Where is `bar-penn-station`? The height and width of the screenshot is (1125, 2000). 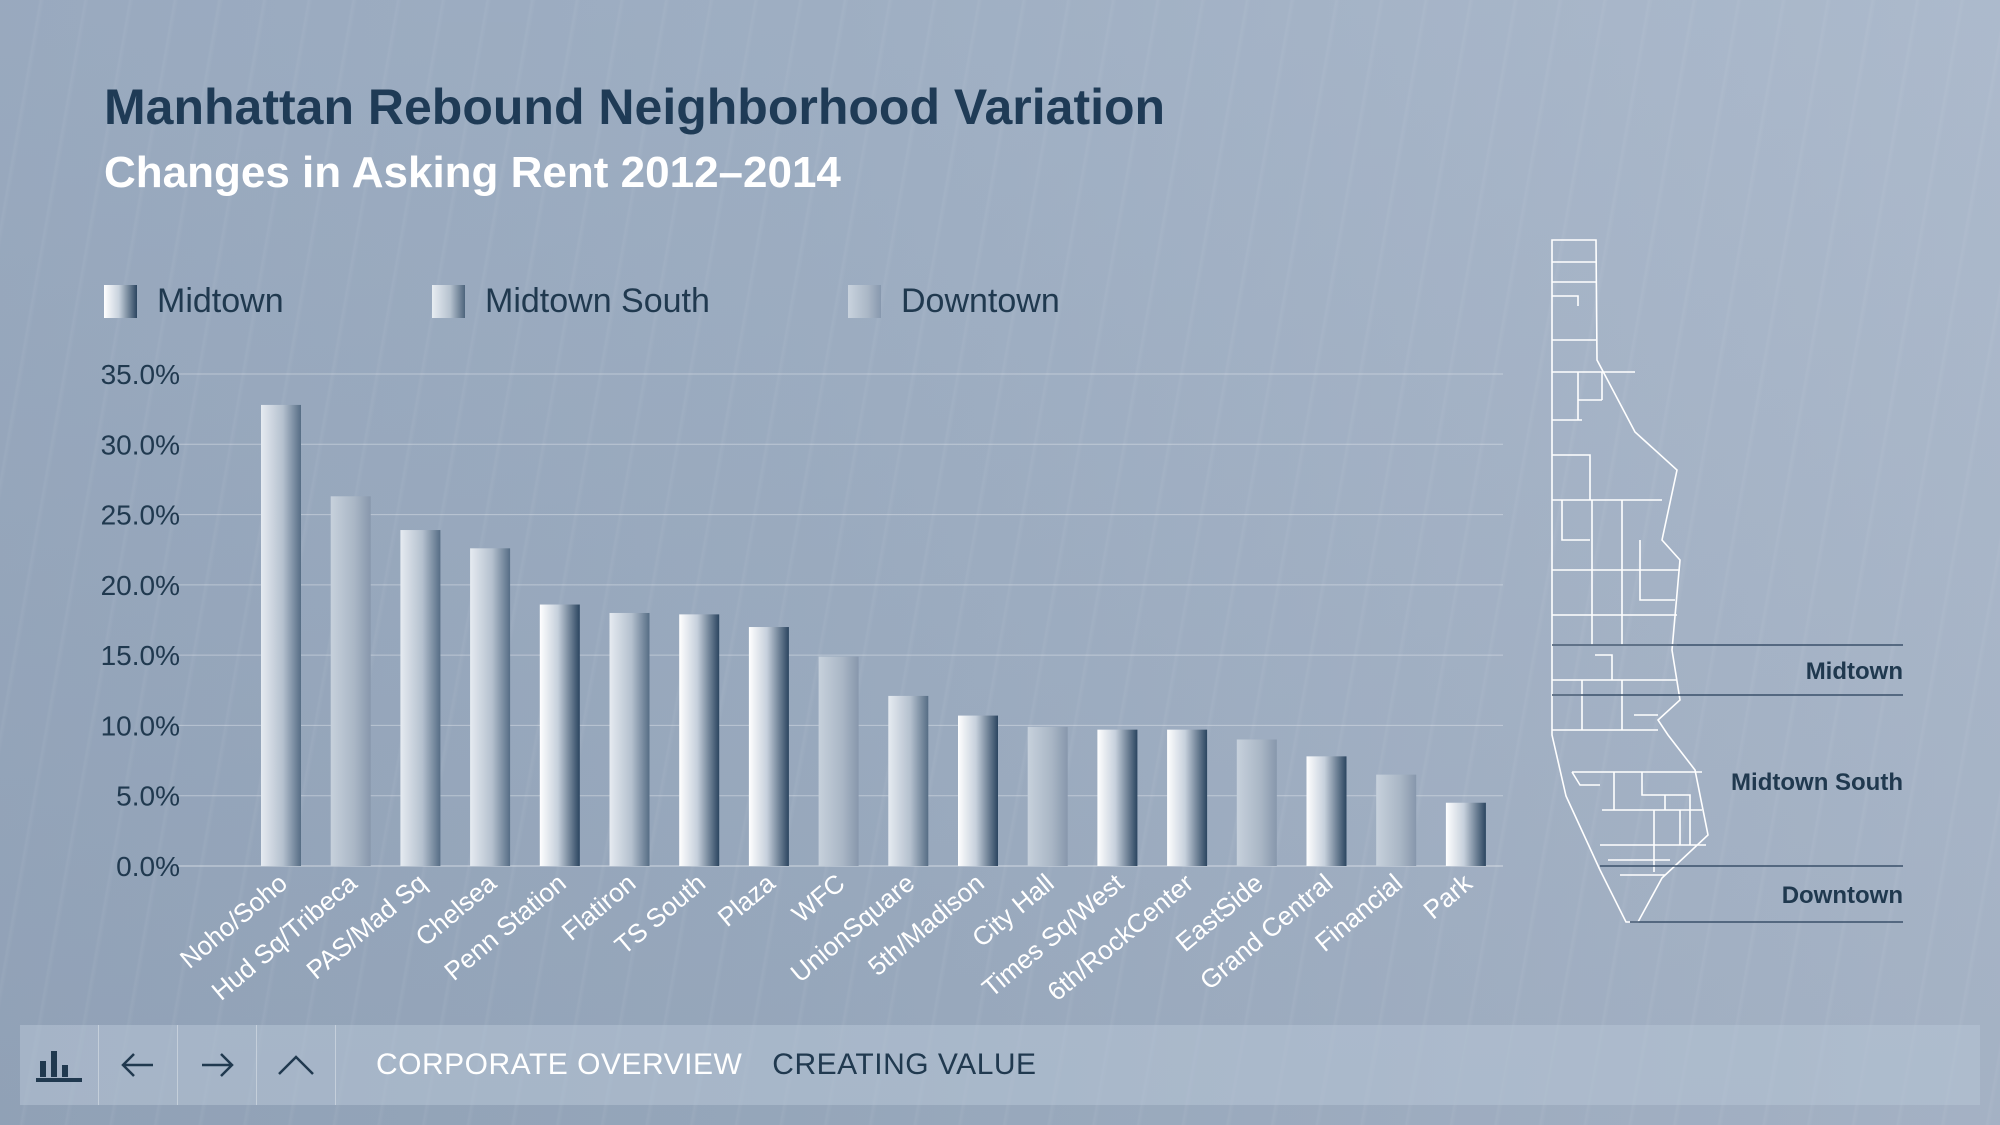 bar-penn-station is located at coordinates (559, 735).